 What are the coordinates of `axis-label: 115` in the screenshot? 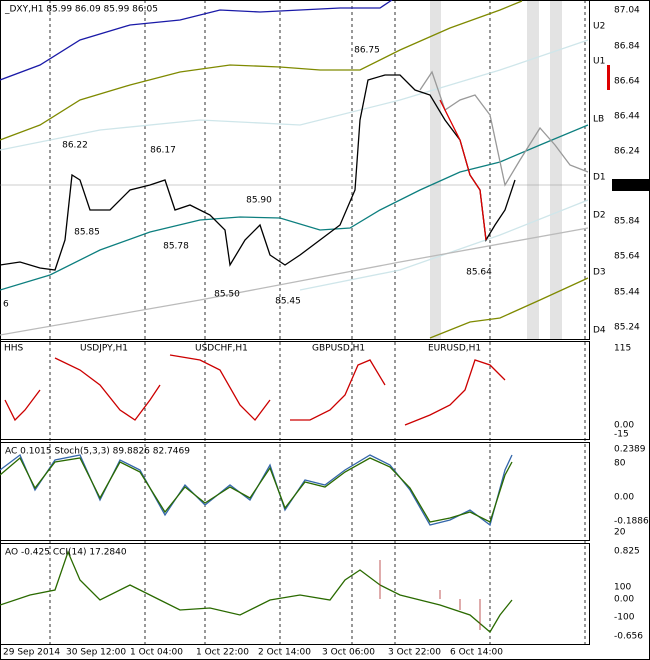 It's located at (622, 349).